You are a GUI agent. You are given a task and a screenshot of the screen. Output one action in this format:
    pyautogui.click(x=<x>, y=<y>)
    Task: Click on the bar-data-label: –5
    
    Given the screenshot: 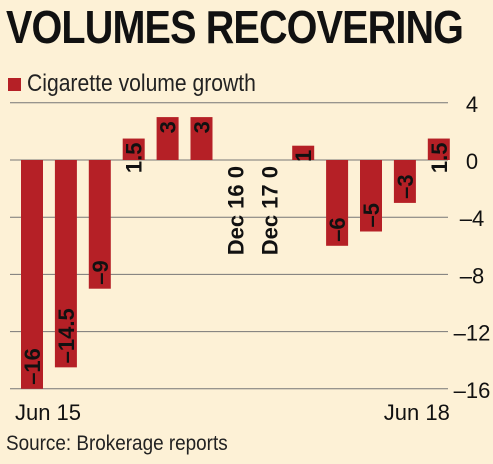 What is the action you would take?
    pyautogui.click(x=371, y=215)
    